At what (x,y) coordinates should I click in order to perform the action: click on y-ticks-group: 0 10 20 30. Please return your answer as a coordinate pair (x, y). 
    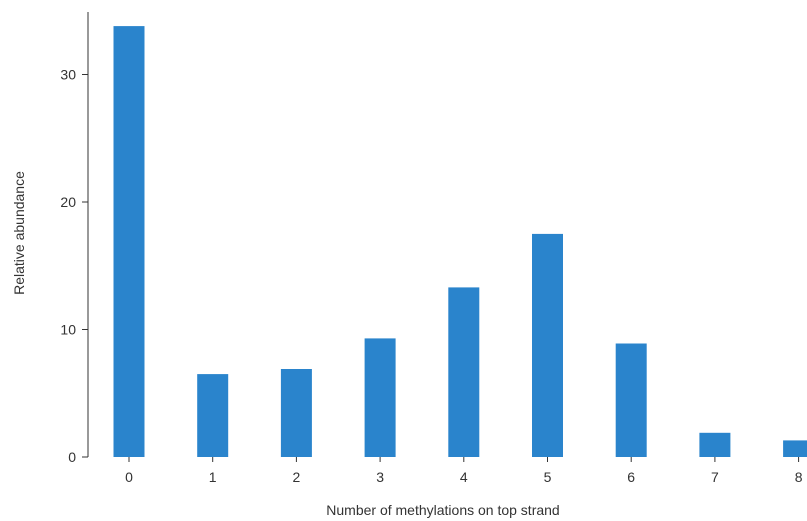
    Looking at the image, I should click on (74, 266).